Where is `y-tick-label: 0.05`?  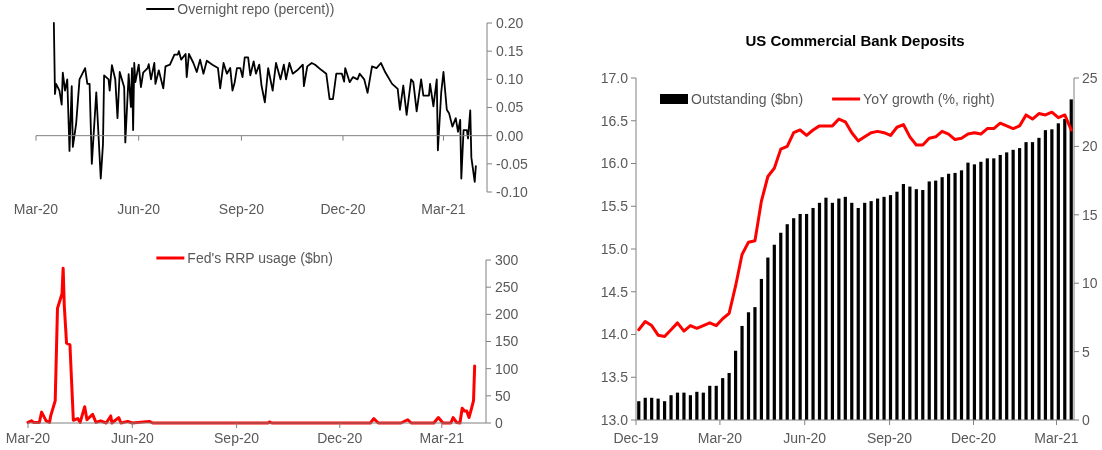
y-tick-label: 0.05 is located at coordinates (510, 107).